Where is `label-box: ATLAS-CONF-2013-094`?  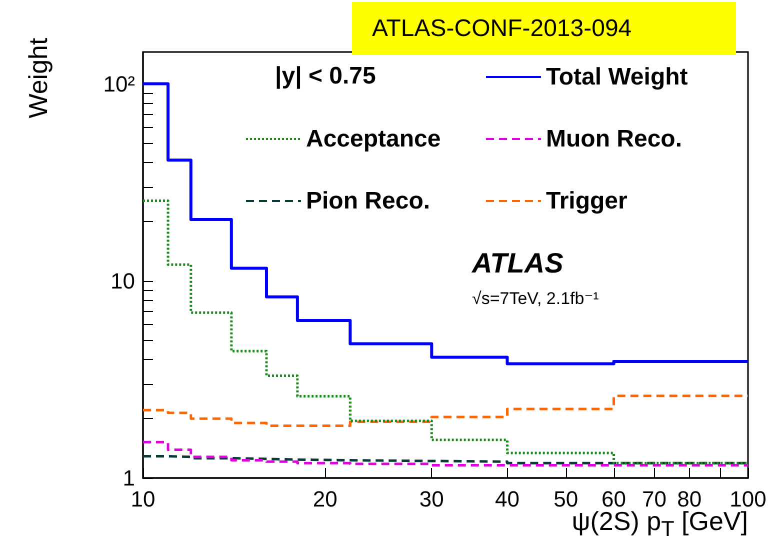 label-box: ATLAS-CONF-2013-094 is located at coordinates (544, 28).